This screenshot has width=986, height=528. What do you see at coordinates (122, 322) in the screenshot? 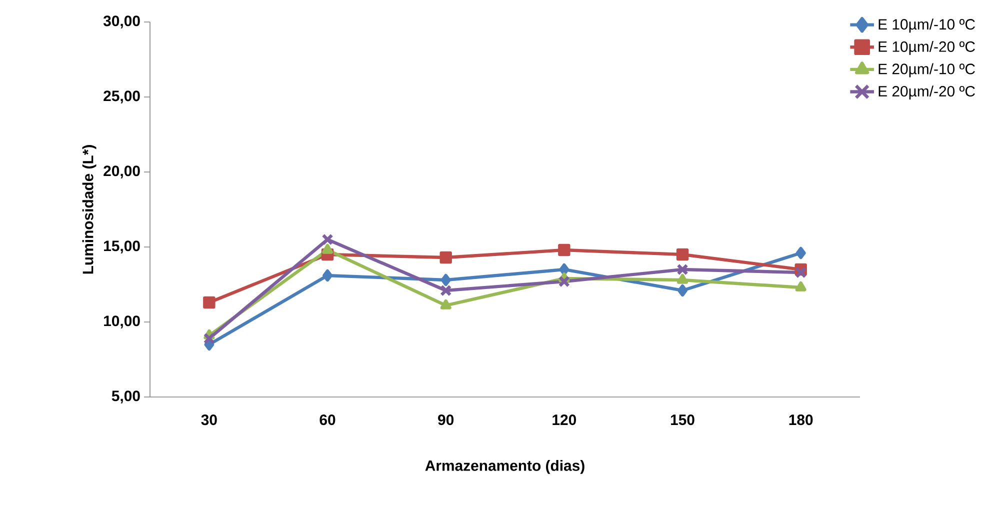
I see `y-tick-label: 10,00` at bounding box center [122, 322].